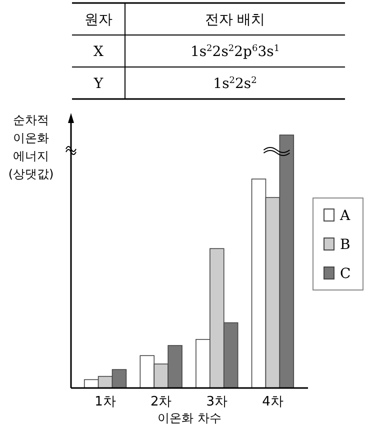 This screenshot has height=428, width=371. I want to click on x-tick-label: 3차, so click(217, 402).